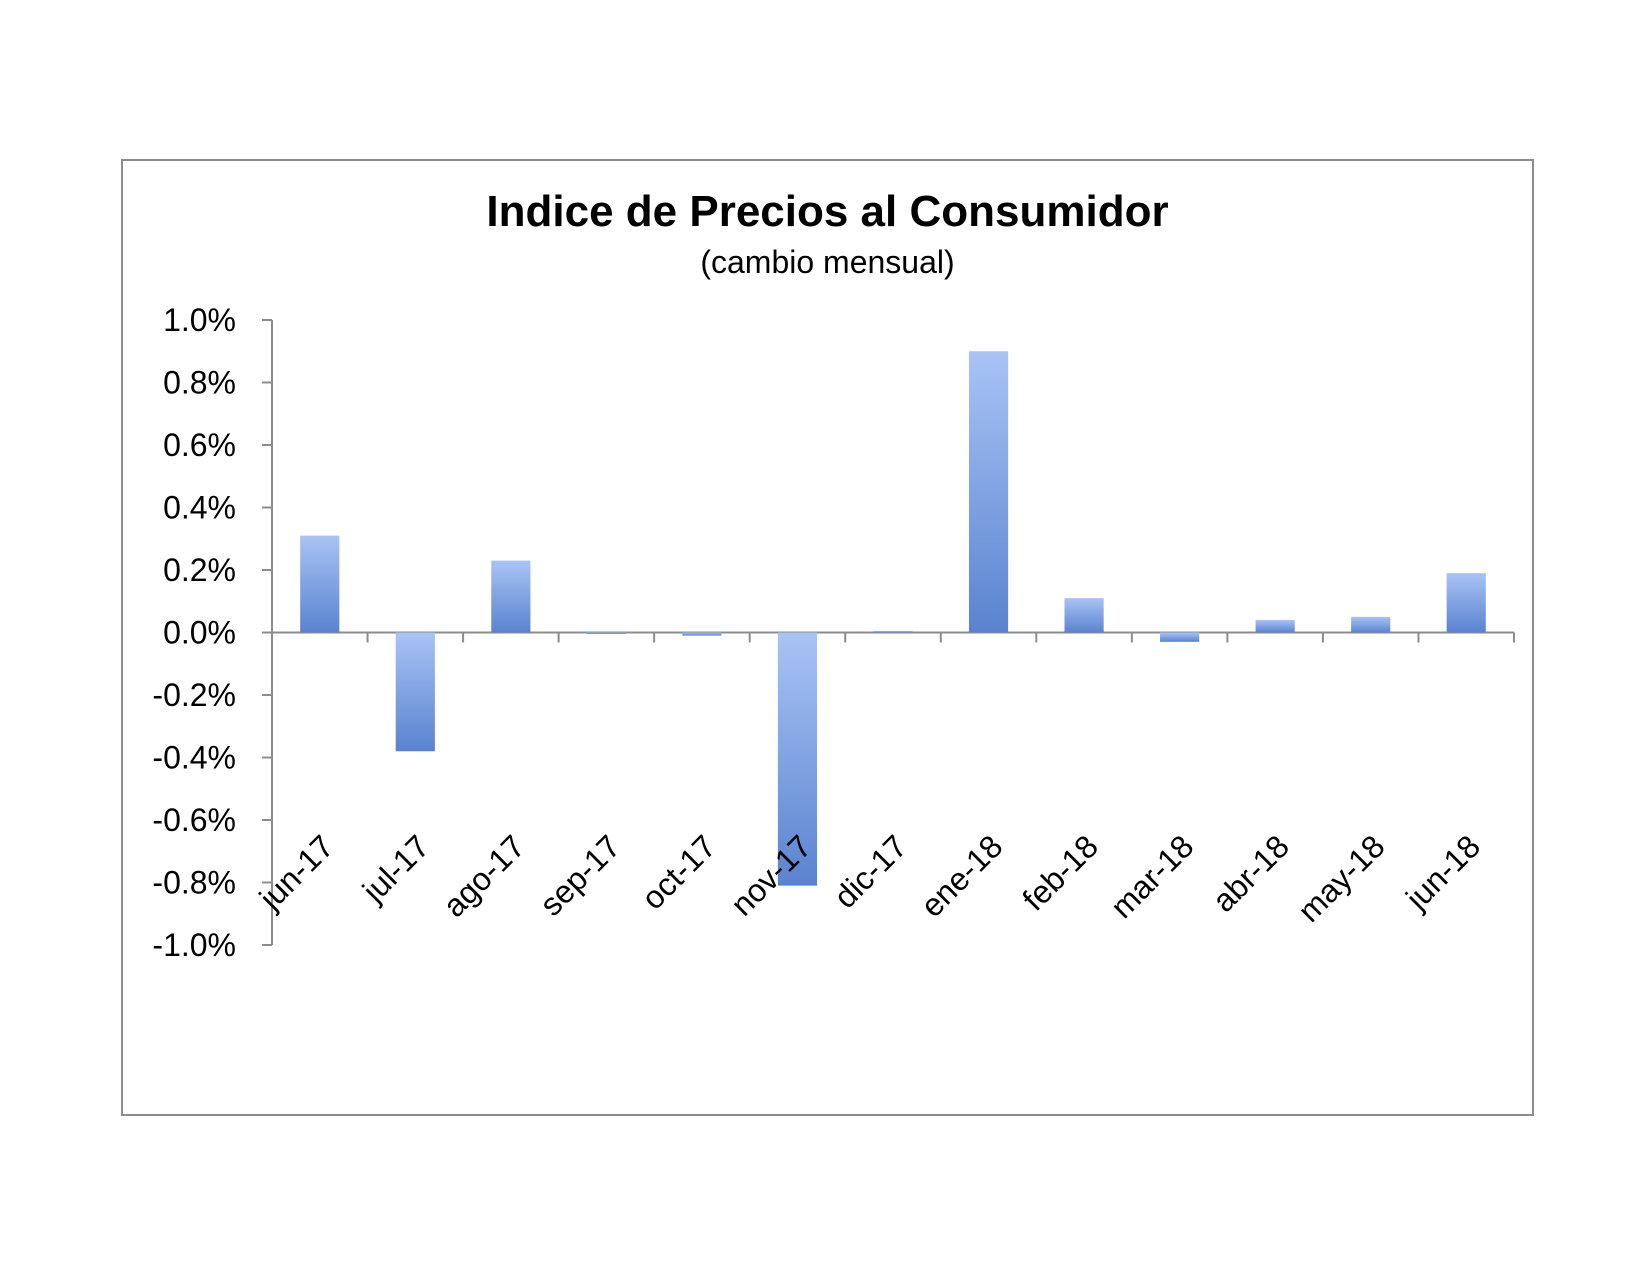 The width and height of the screenshot is (1650, 1275). Describe the element at coordinates (194, 820) in the screenshot. I see `y-tick-label: -0.6%` at that location.